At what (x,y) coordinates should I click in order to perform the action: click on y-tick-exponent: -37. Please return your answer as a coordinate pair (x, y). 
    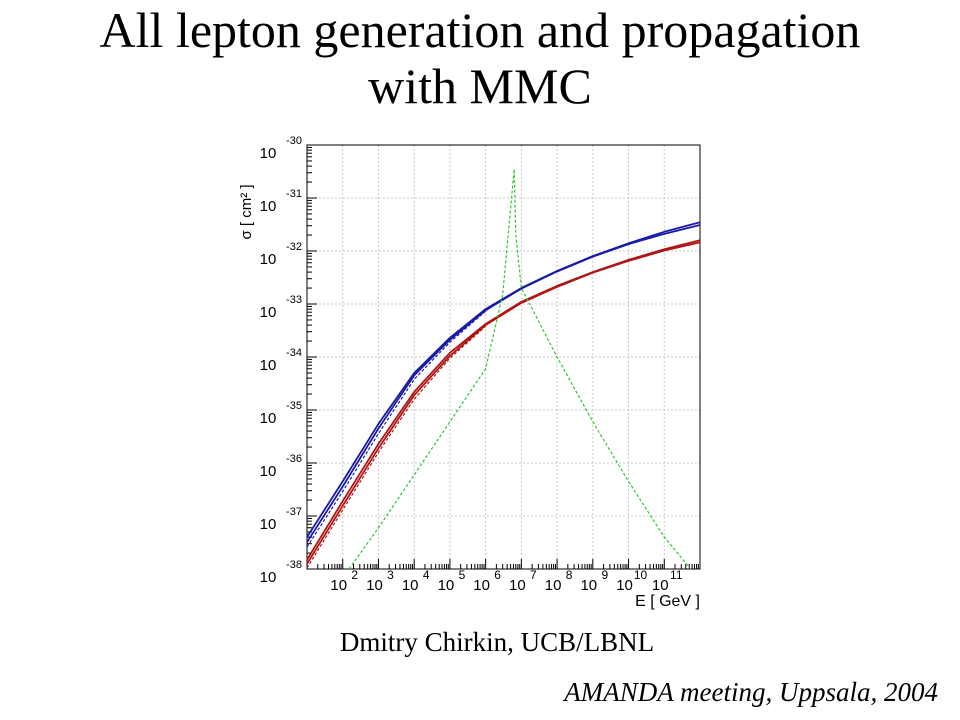
    Looking at the image, I should click on (294, 512).